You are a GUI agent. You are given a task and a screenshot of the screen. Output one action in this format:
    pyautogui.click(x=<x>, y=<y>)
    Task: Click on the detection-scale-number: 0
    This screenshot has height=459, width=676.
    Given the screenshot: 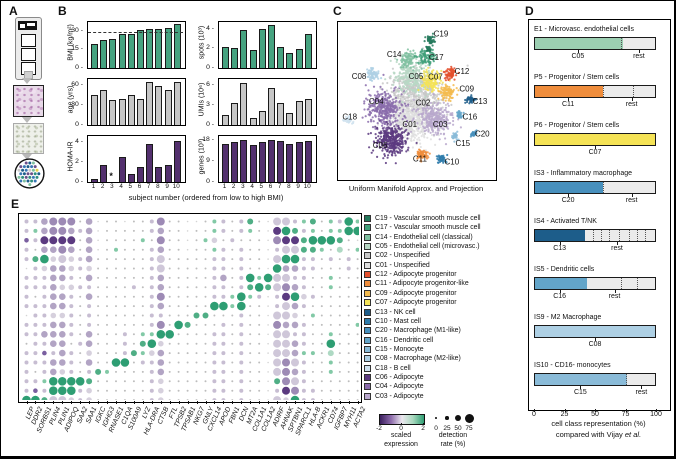 What is the action you would take?
    pyautogui.click(x=436, y=428)
    